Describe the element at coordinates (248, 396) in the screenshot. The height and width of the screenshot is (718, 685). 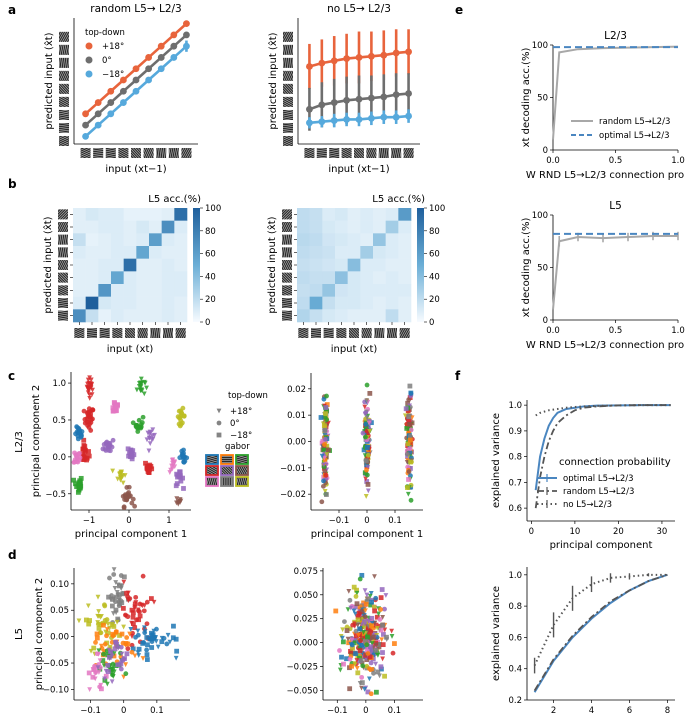
I see `c-legend-title: top-down` at that location.